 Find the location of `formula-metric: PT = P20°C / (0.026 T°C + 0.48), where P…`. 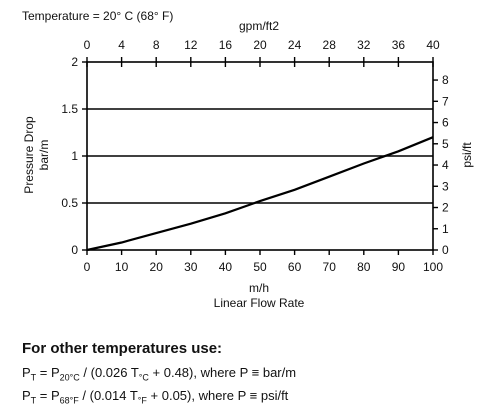

formula-metric: PT = P20°C / (0.026 T°C + 0.48), where P… is located at coordinates (252, 375).